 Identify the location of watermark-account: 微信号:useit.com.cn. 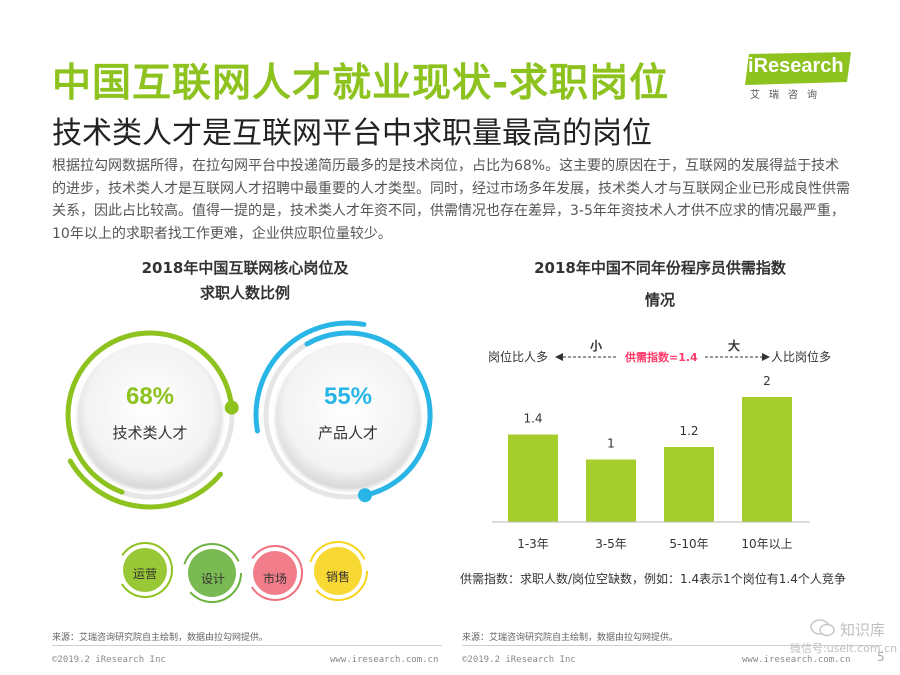
(844, 648).